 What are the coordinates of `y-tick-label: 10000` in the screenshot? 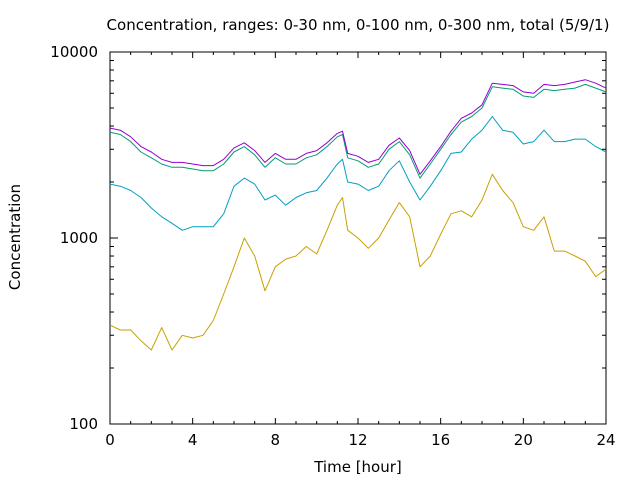 It's located at (74, 52).